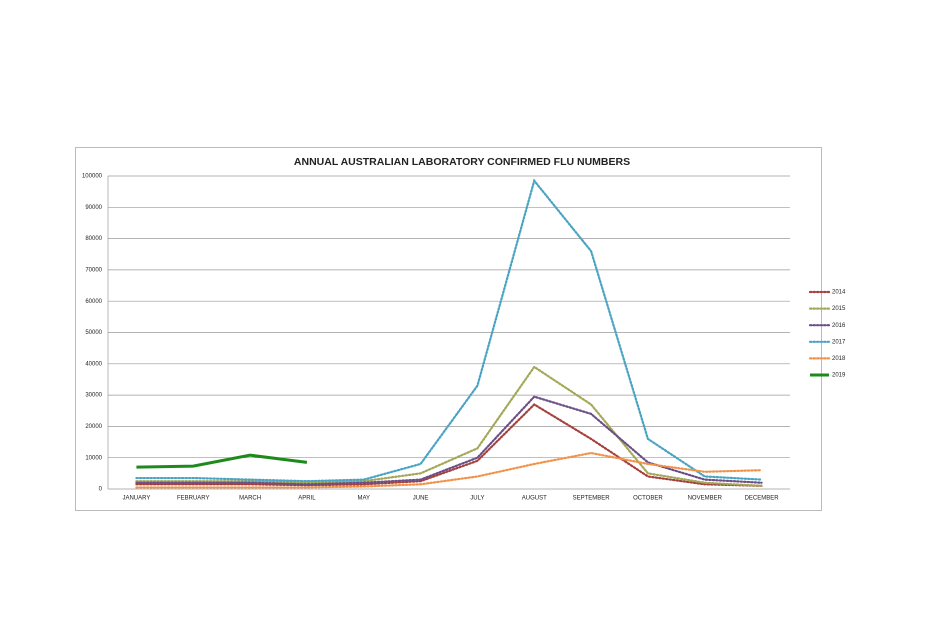 This screenshot has height=627, width=940. What do you see at coordinates (307, 499) in the screenshot?
I see `x-tick-label: APRIL` at bounding box center [307, 499].